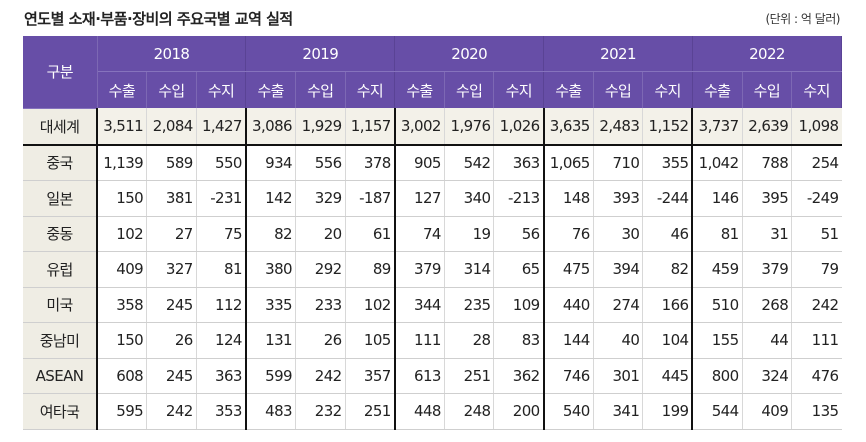 The image size is (866, 442). Describe the element at coordinates (469, 340) in the screenshot. I see `table-cell: 28` at that location.